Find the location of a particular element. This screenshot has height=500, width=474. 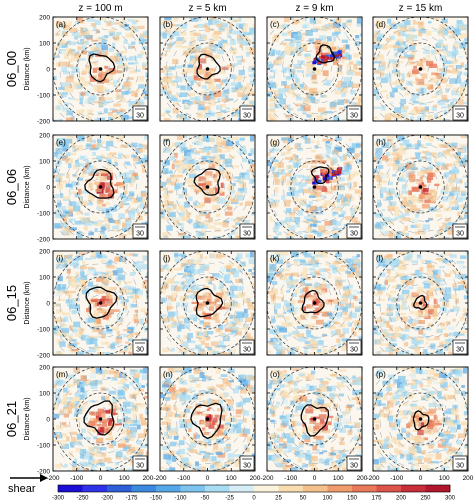

range-ring is located at coordinates (207, 187).